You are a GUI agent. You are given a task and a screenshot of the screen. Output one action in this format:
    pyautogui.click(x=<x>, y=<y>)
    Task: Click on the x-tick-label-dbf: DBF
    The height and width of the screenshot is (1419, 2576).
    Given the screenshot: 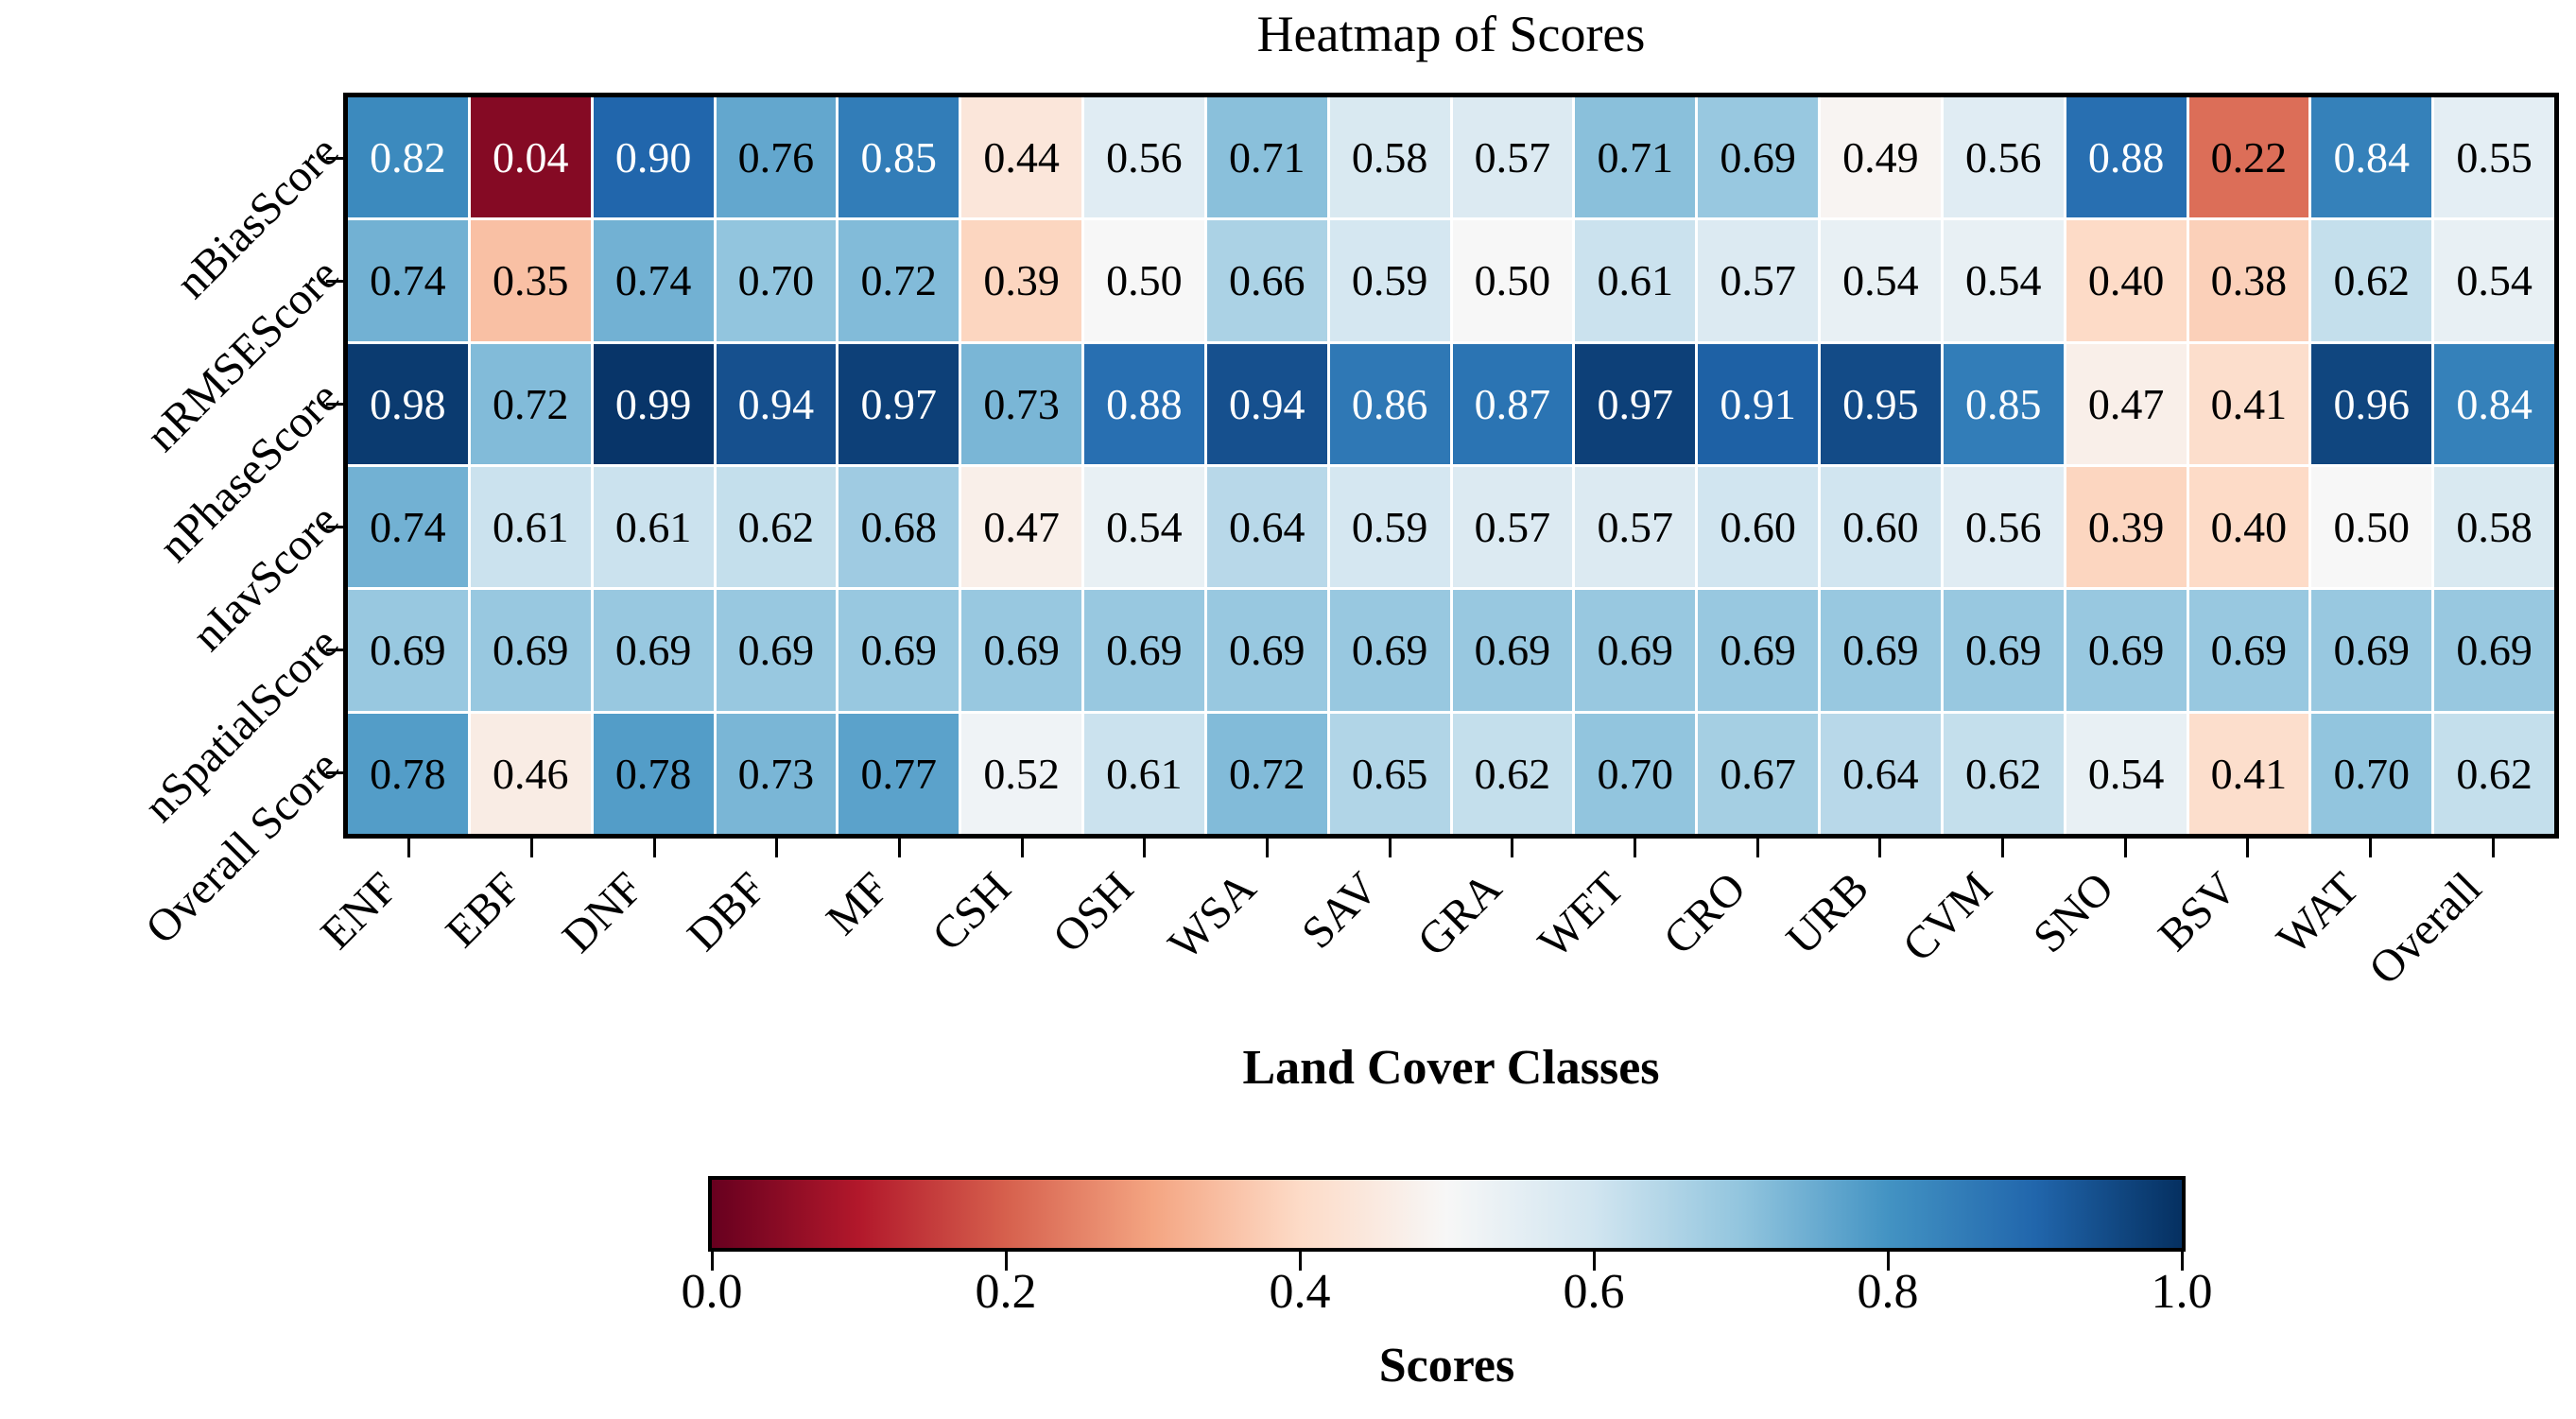 What is the action you would take?
    pyautogui.click(x=726, y=912)
    